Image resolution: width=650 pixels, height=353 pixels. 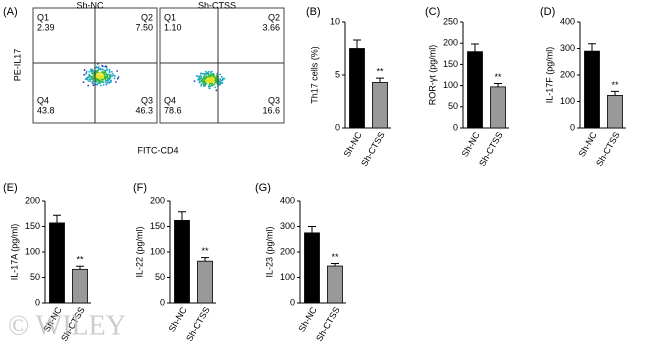 I want to click on y-axis-title: IL-17F (pg/ml), so click(x=549, y=75).